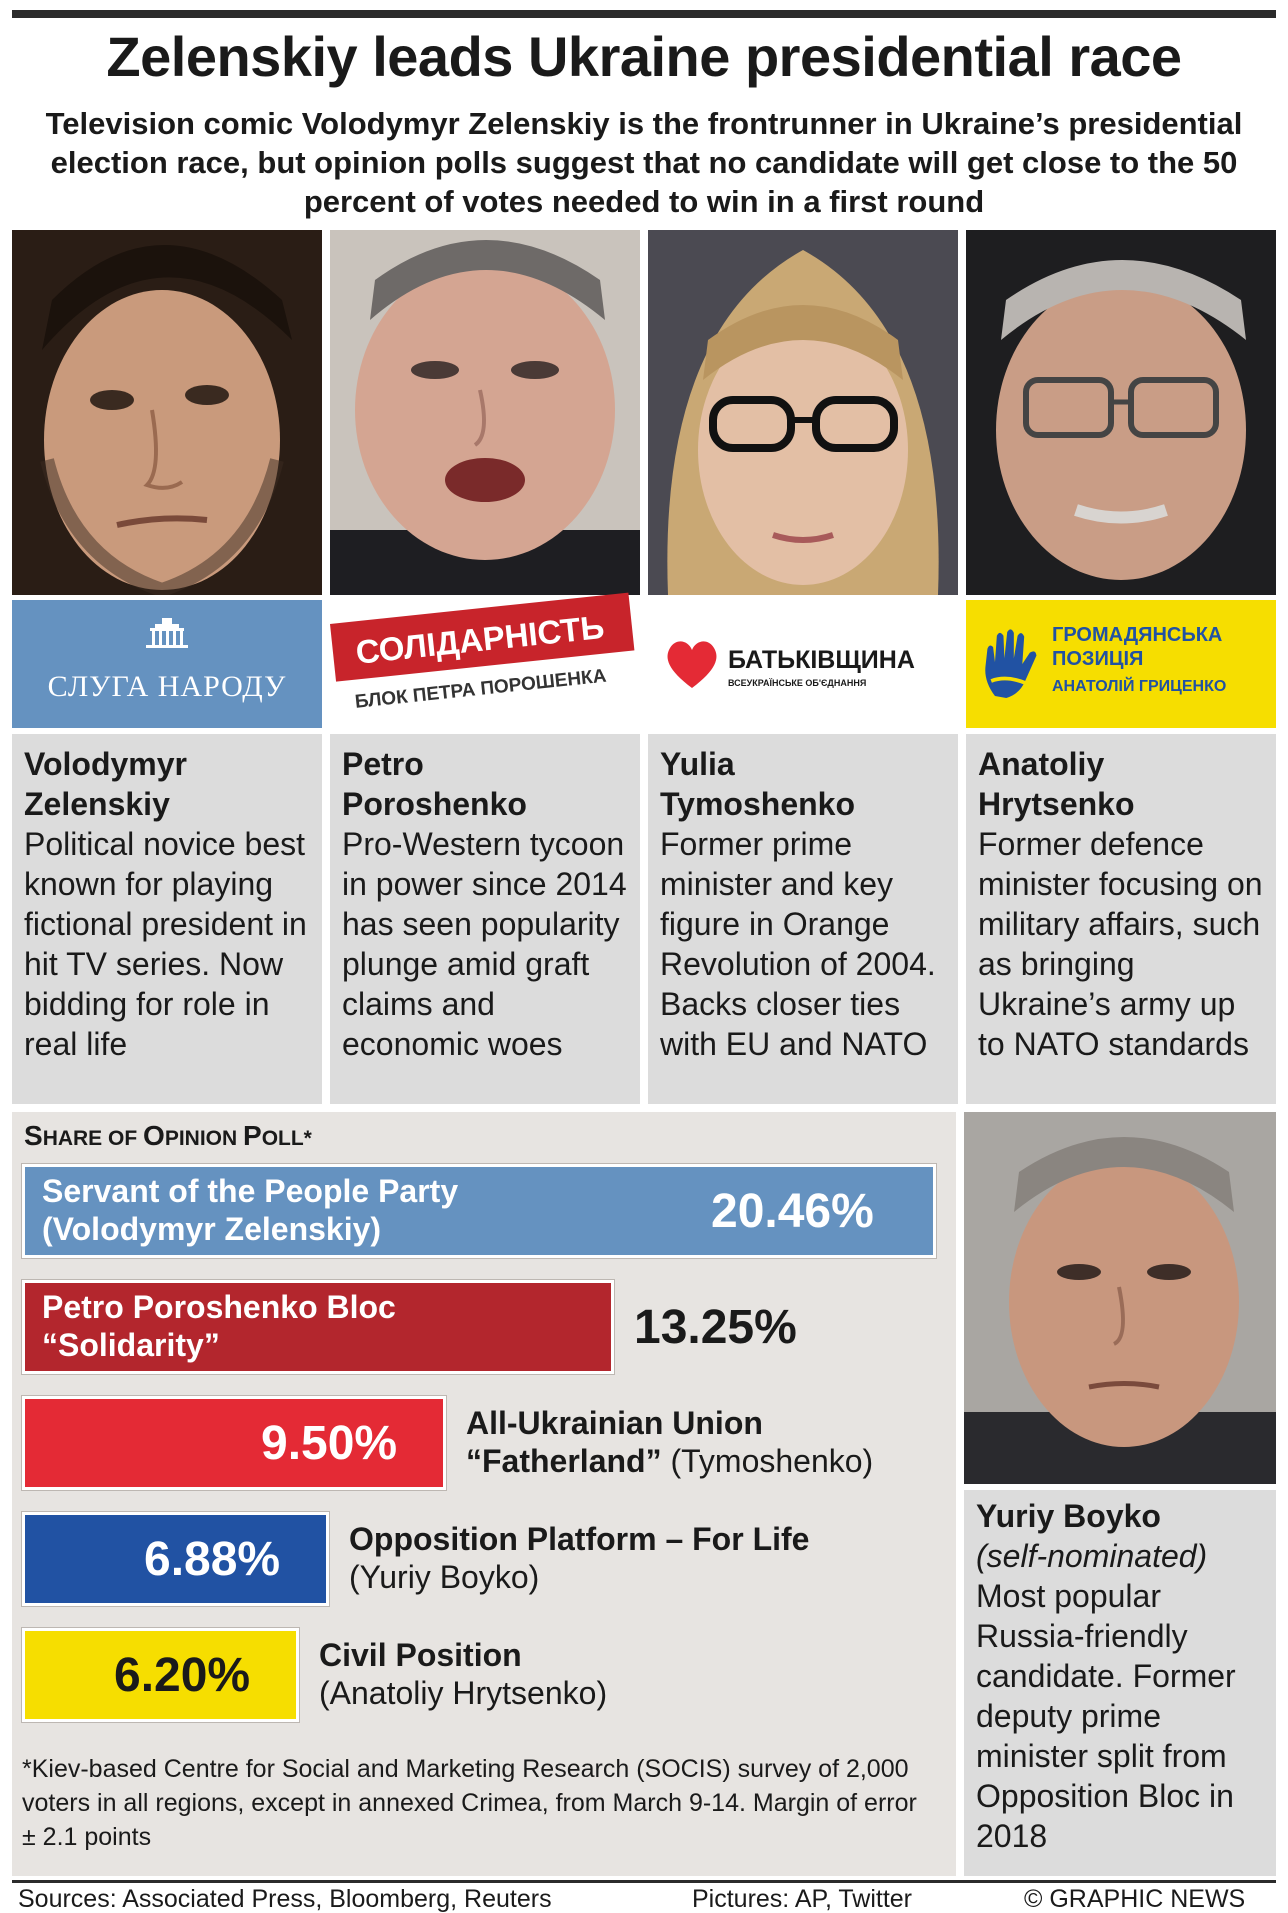 Image resolution: width=1288 pixels, height=1913 pixels. Describe the element at coordinates (715, 1327) in the screenshot. I see `value-label-solidarity: 13.25%` at that location.